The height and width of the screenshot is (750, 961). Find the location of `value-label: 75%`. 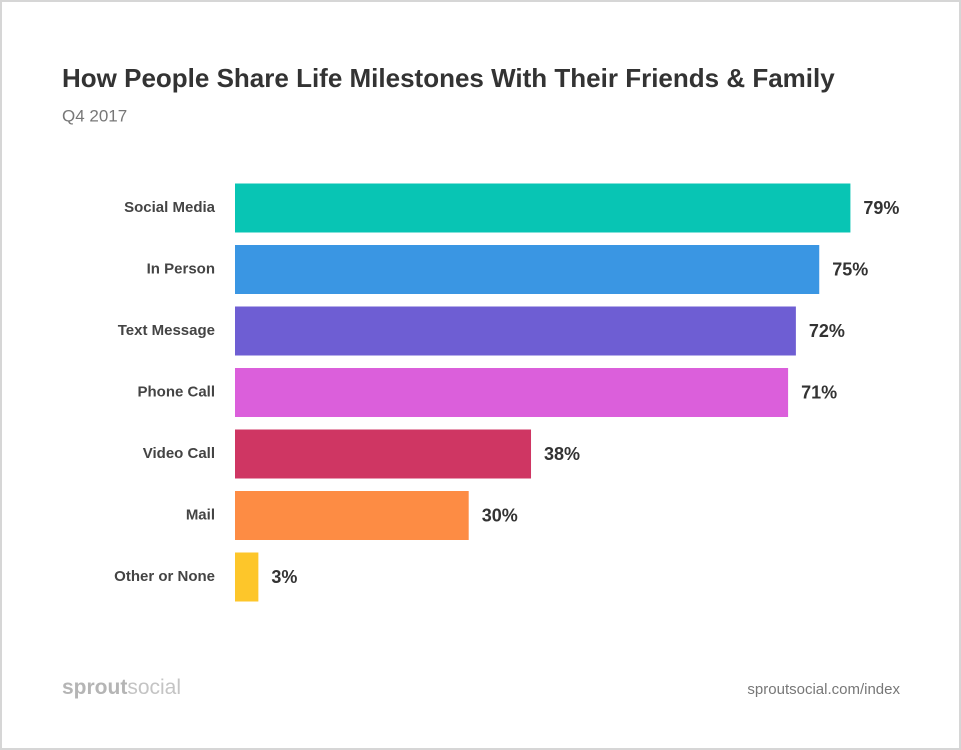

value-label: 75% is located at coordinates (850, 269).